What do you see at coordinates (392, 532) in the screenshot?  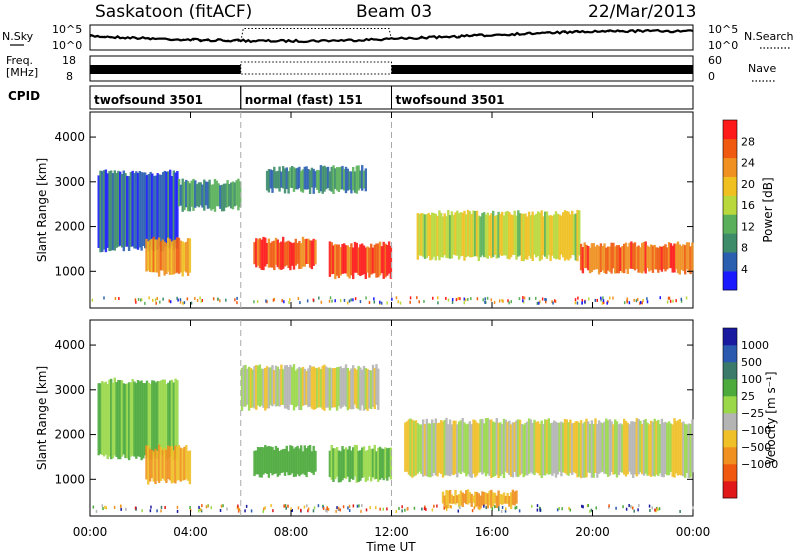 I see `x-tick-labels: 00:00 04:00 08:00 12:00 16:00 20:00 00:00` at bounding box center [392, 532].